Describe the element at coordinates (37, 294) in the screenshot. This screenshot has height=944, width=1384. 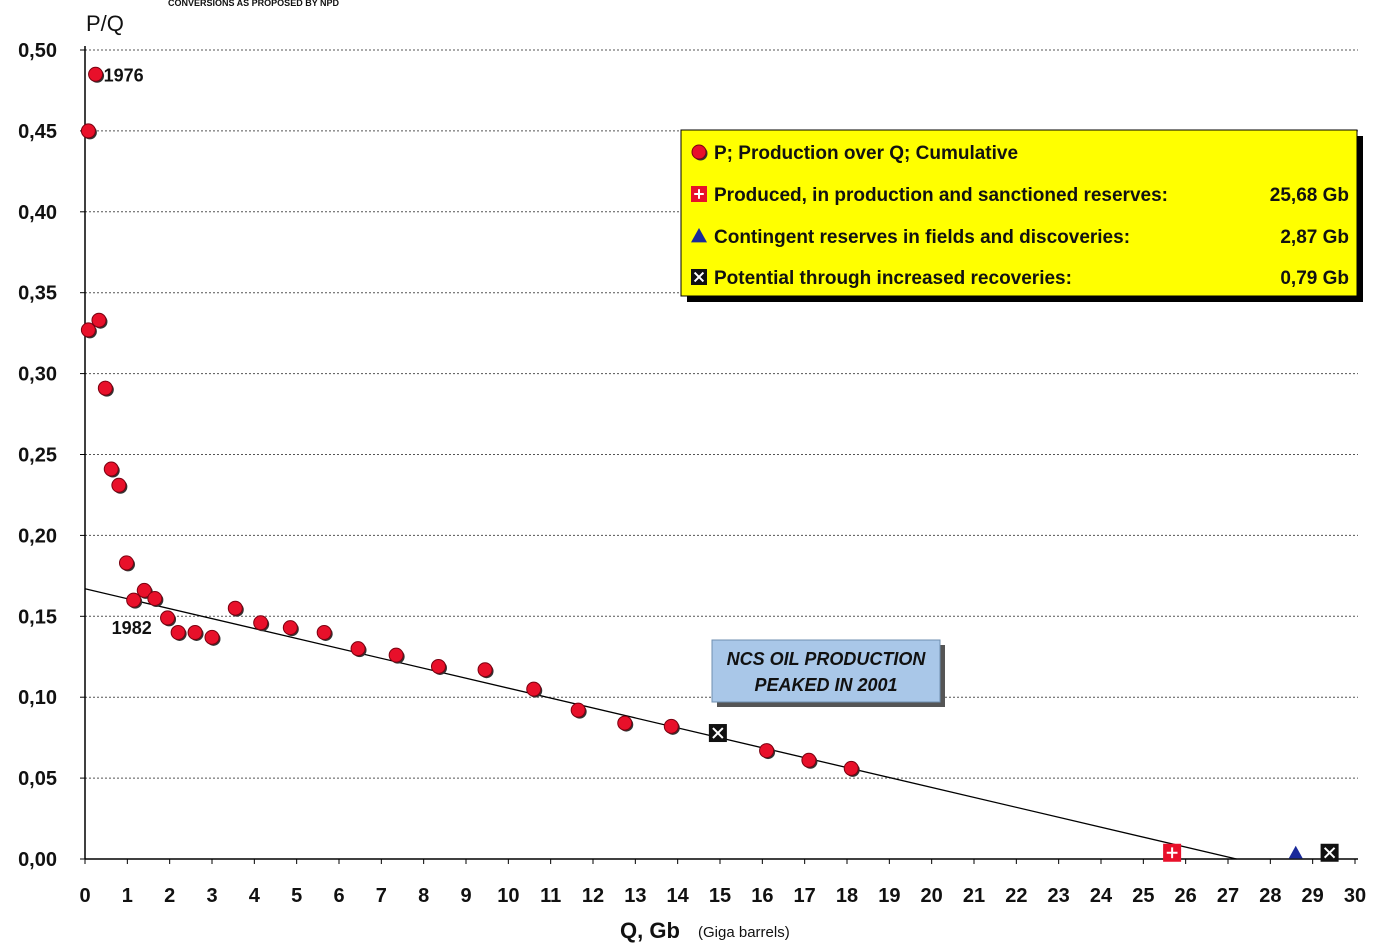
I see `y-tick-label: 0,35` at that location.